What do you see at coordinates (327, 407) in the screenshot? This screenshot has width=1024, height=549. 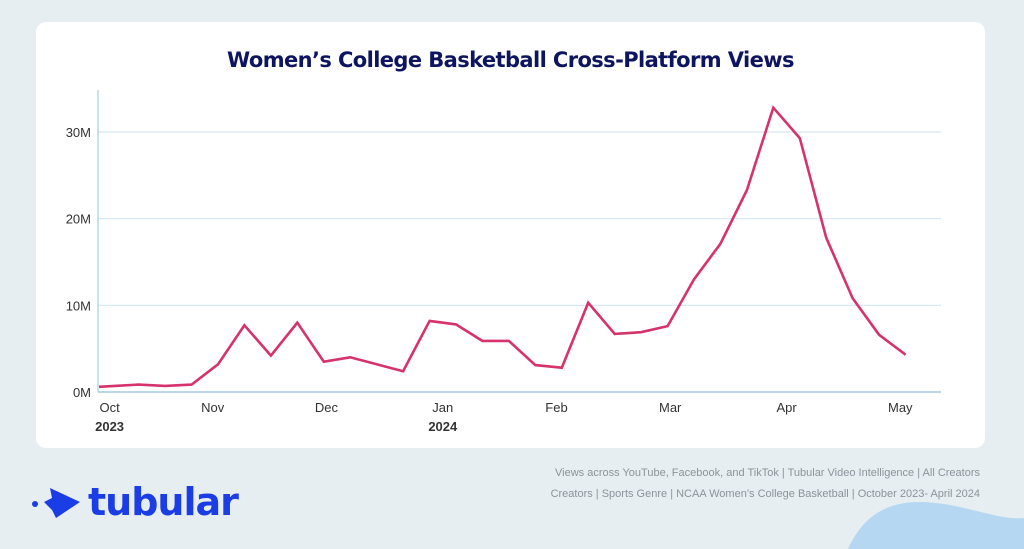 I see `x-tick-label: Dec` at bounding box center [327, 407].